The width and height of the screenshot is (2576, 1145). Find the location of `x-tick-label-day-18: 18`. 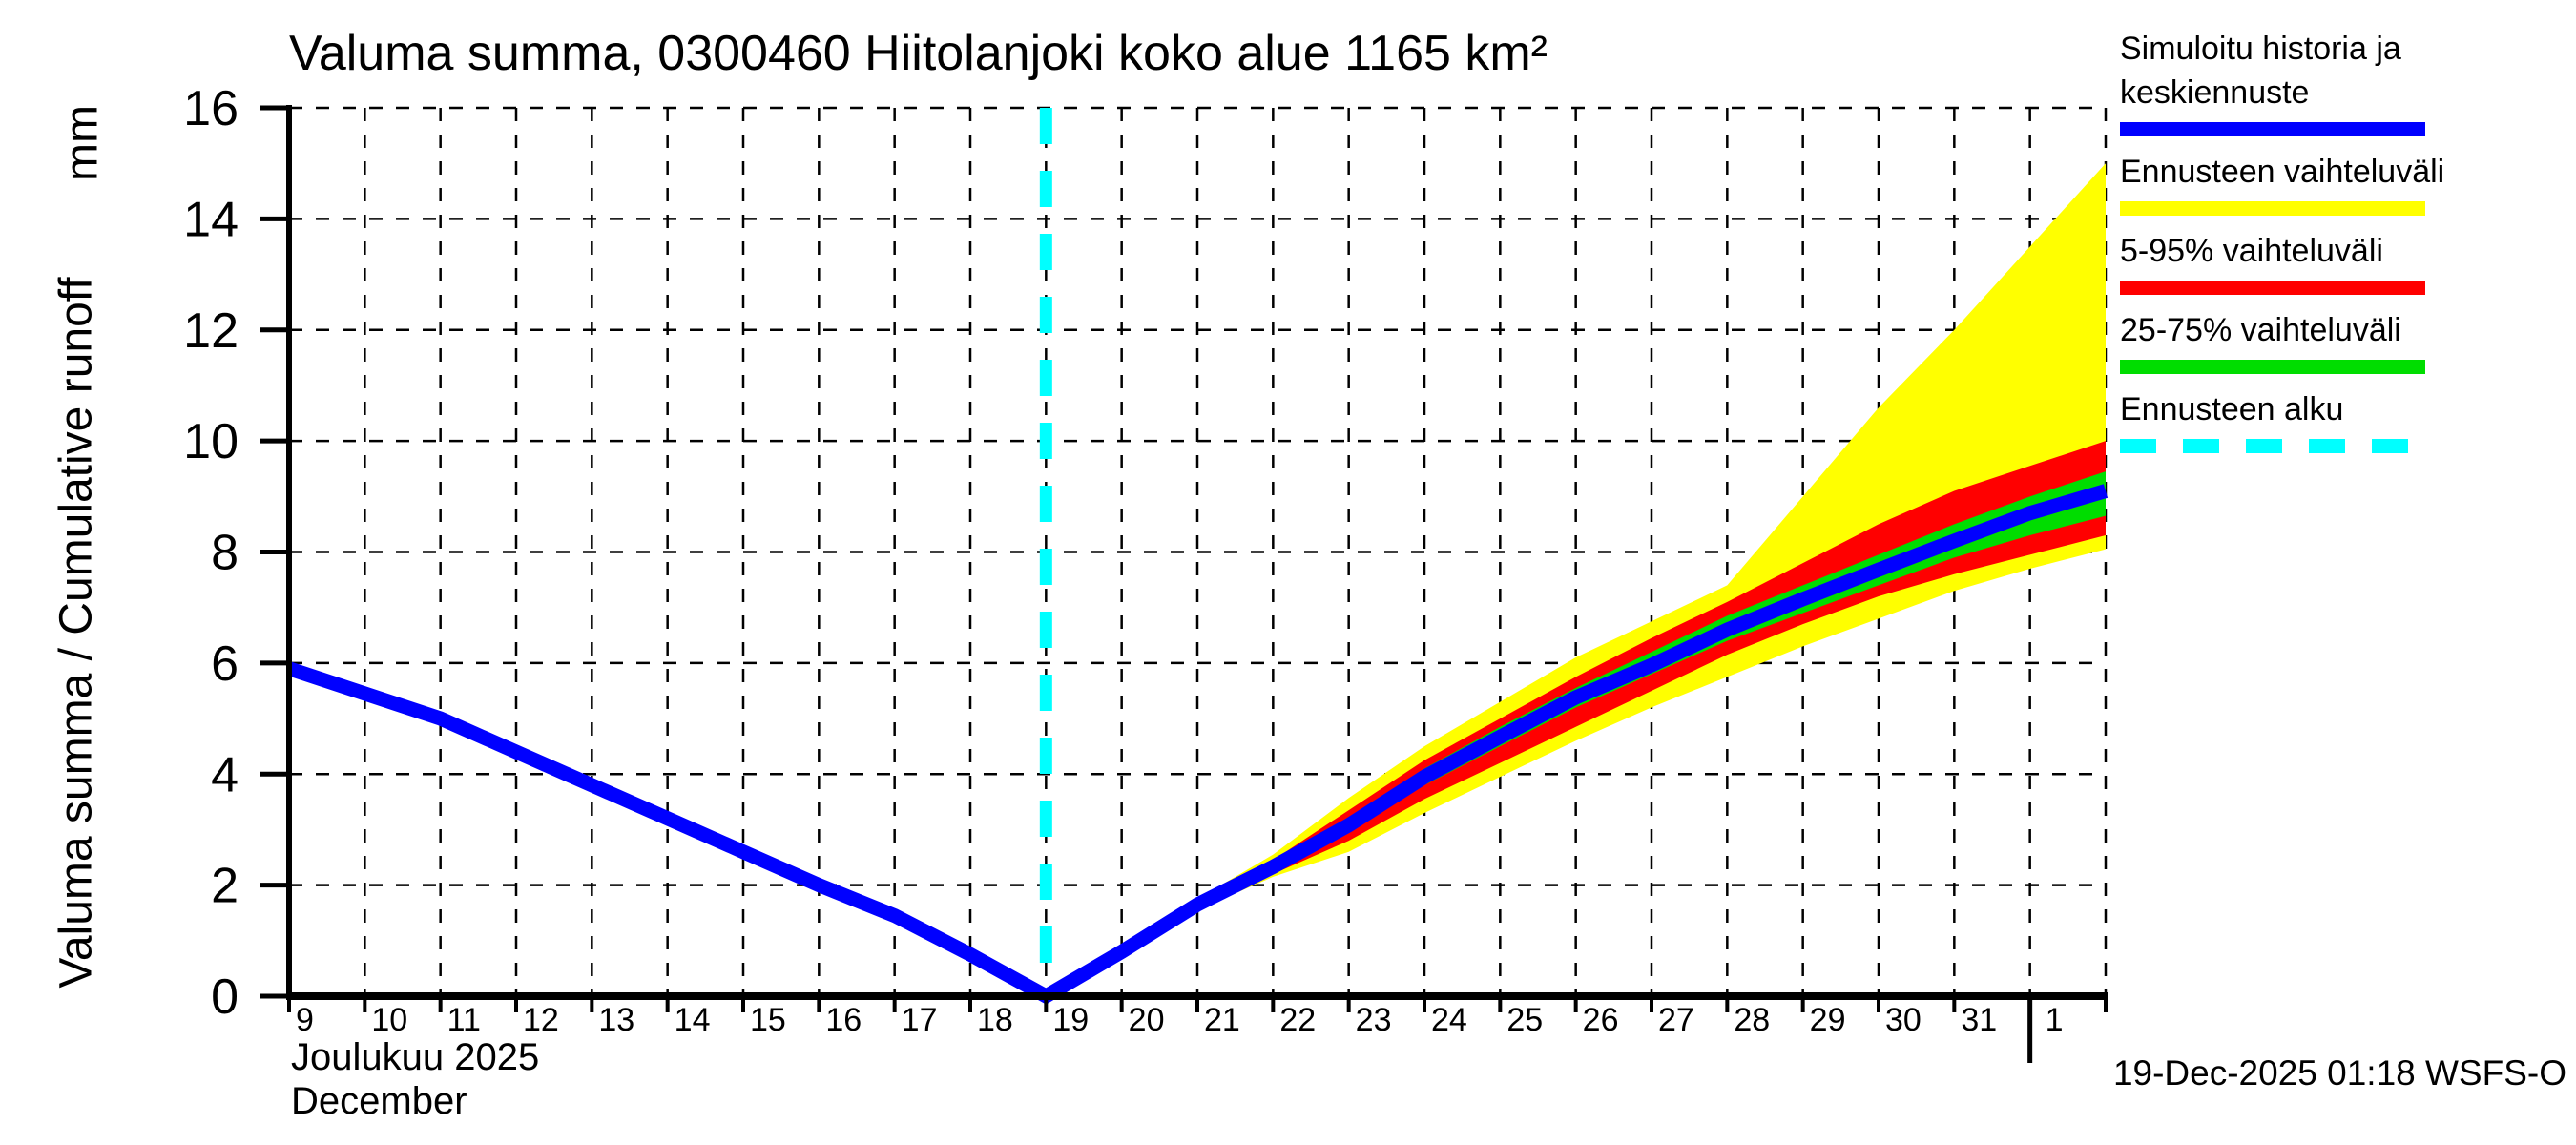

x-tick-label-day-18: 18 is located at coordinates (995, 1020).